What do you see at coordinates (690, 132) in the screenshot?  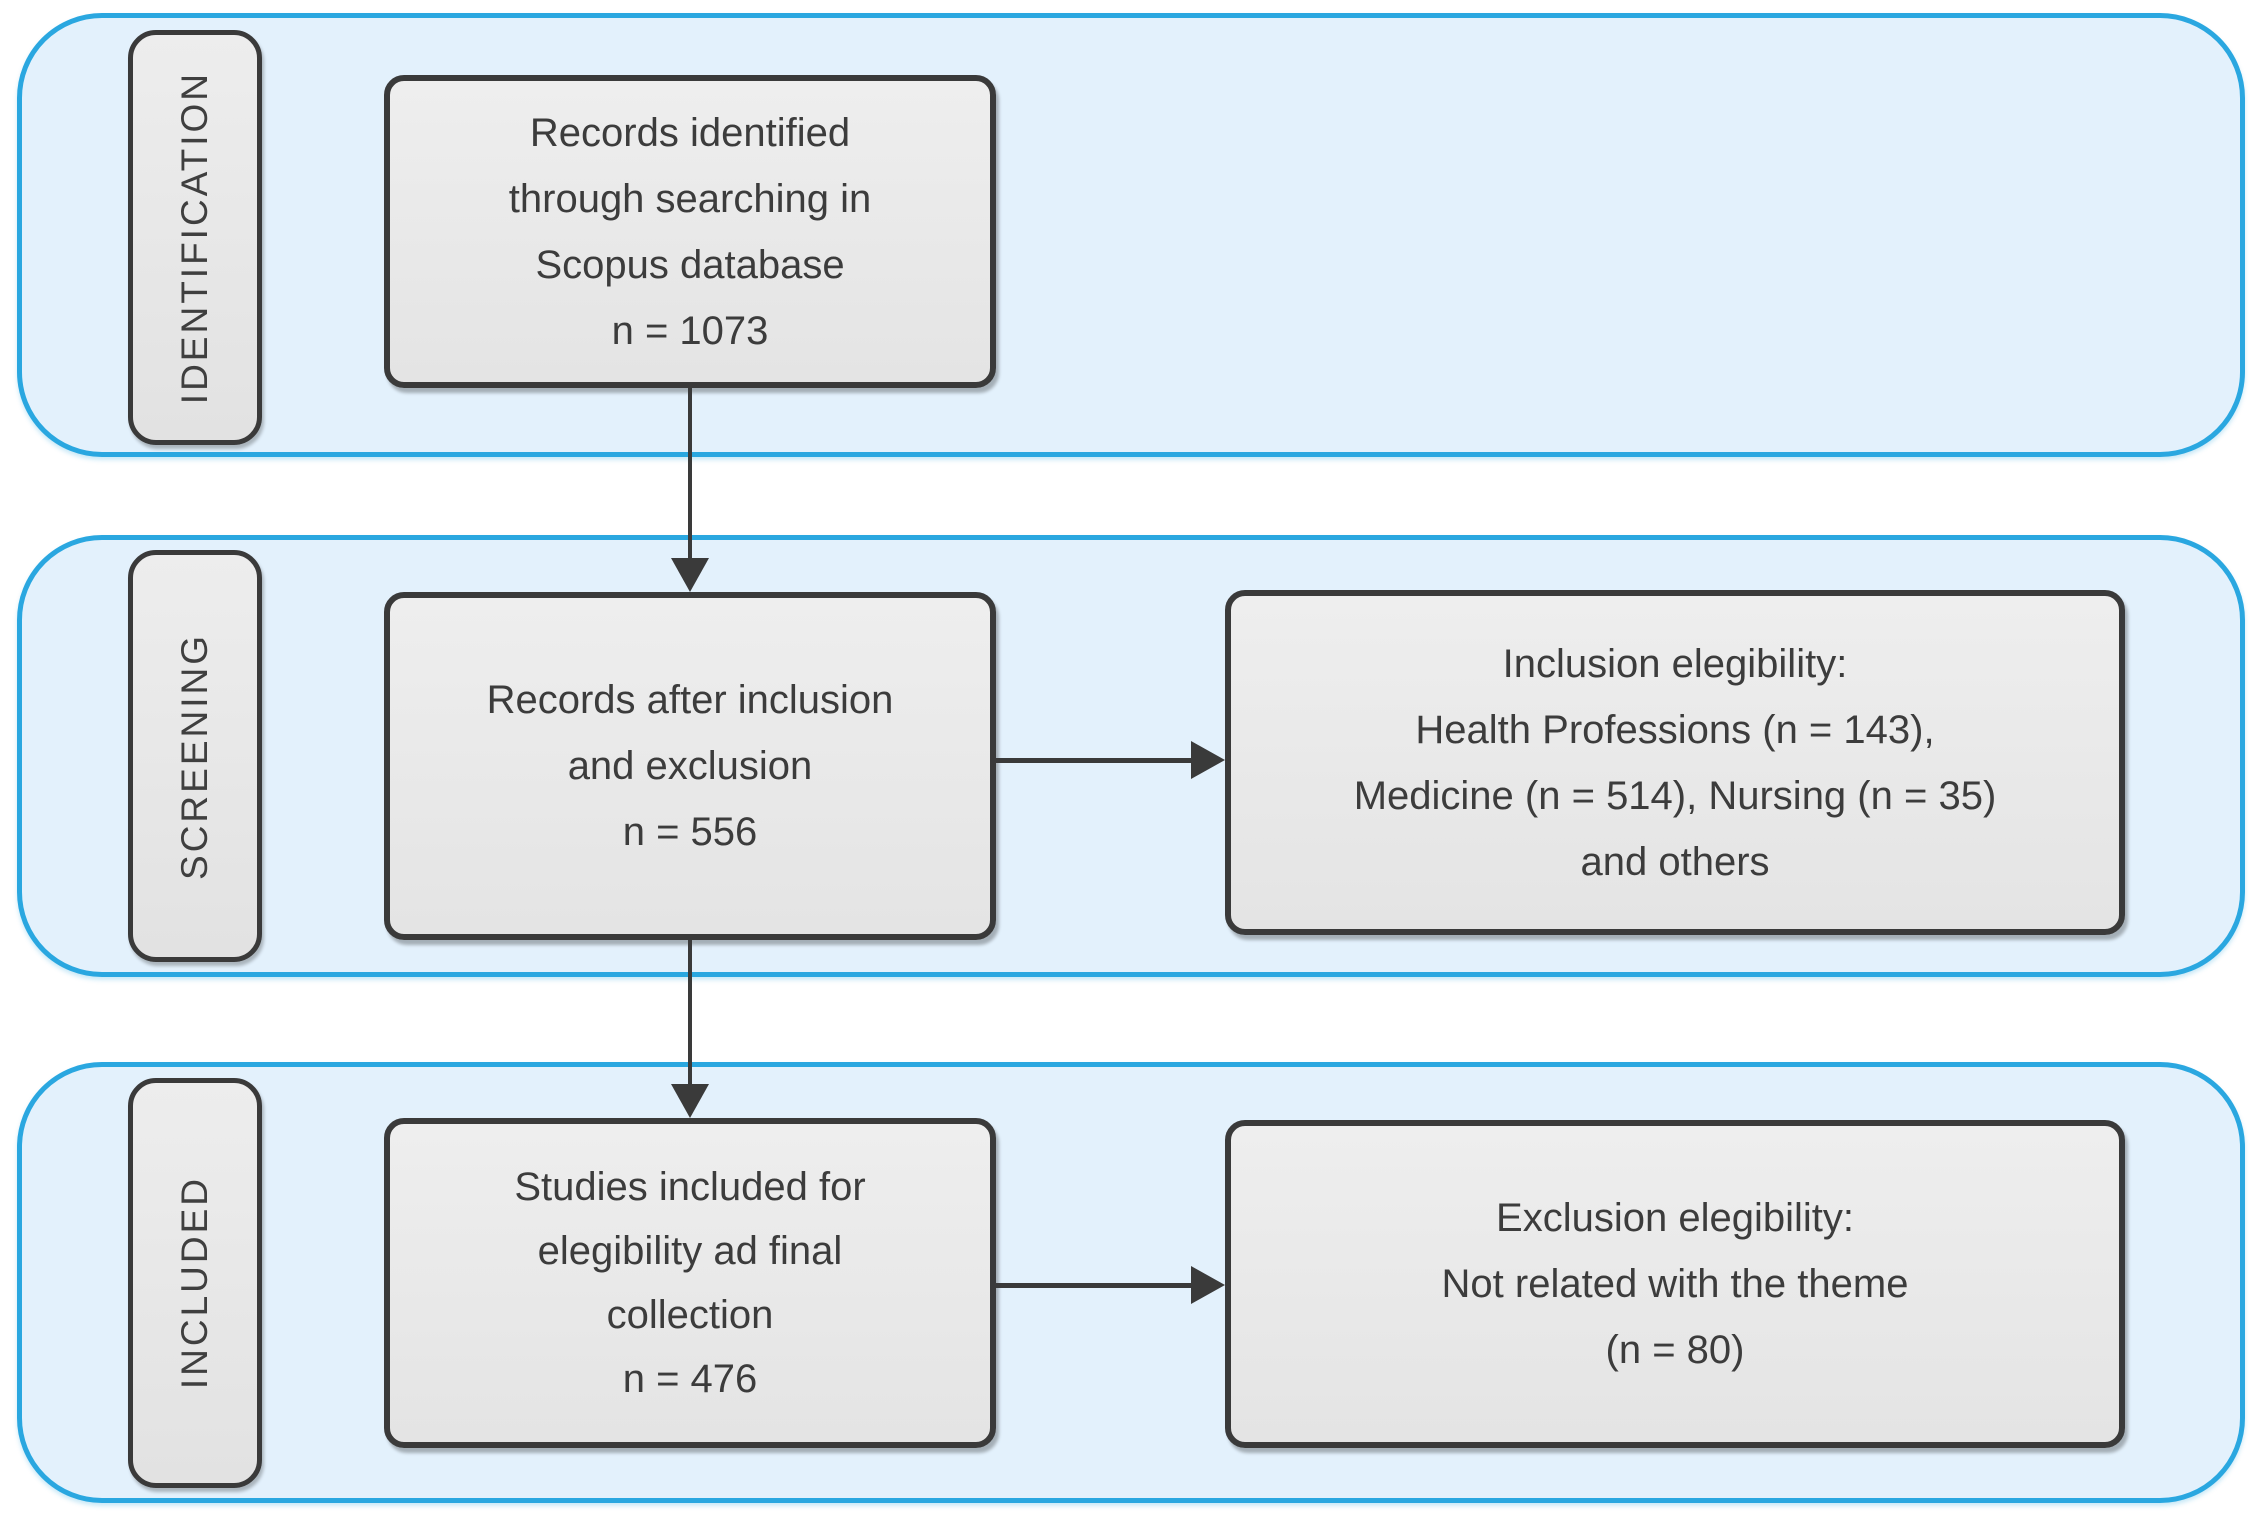 I see `box-line: Records identified` at bounding box center [690, 132].